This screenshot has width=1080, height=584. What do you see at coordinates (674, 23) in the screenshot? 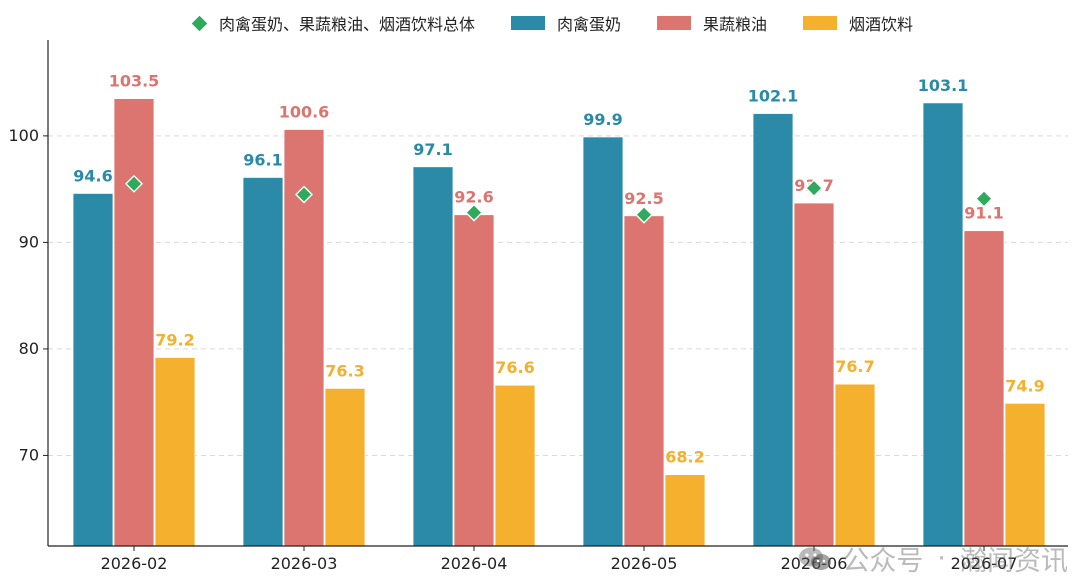
I see `legend-swatch-produce` at bounding box center [674, 23].